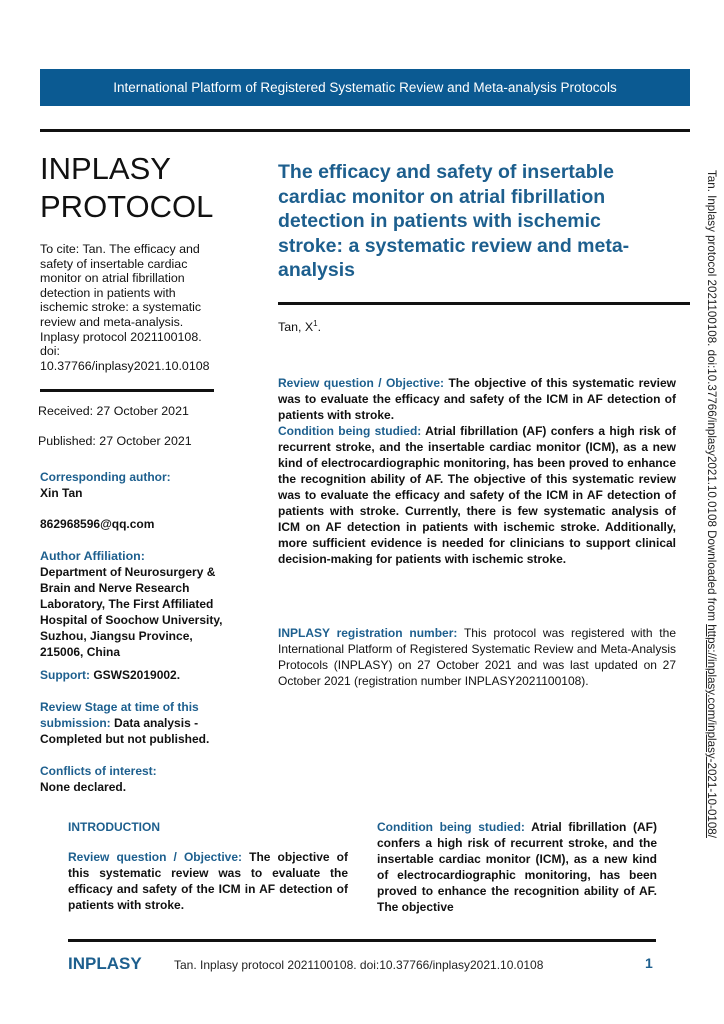 Image resolution: width=724 pixels, height=1024 pixels. What do you see at coordinates (140, 779) in the screenshot?
I see `conflicts: Conflicts of interest: None declared.` at bounding box center [140, 779].